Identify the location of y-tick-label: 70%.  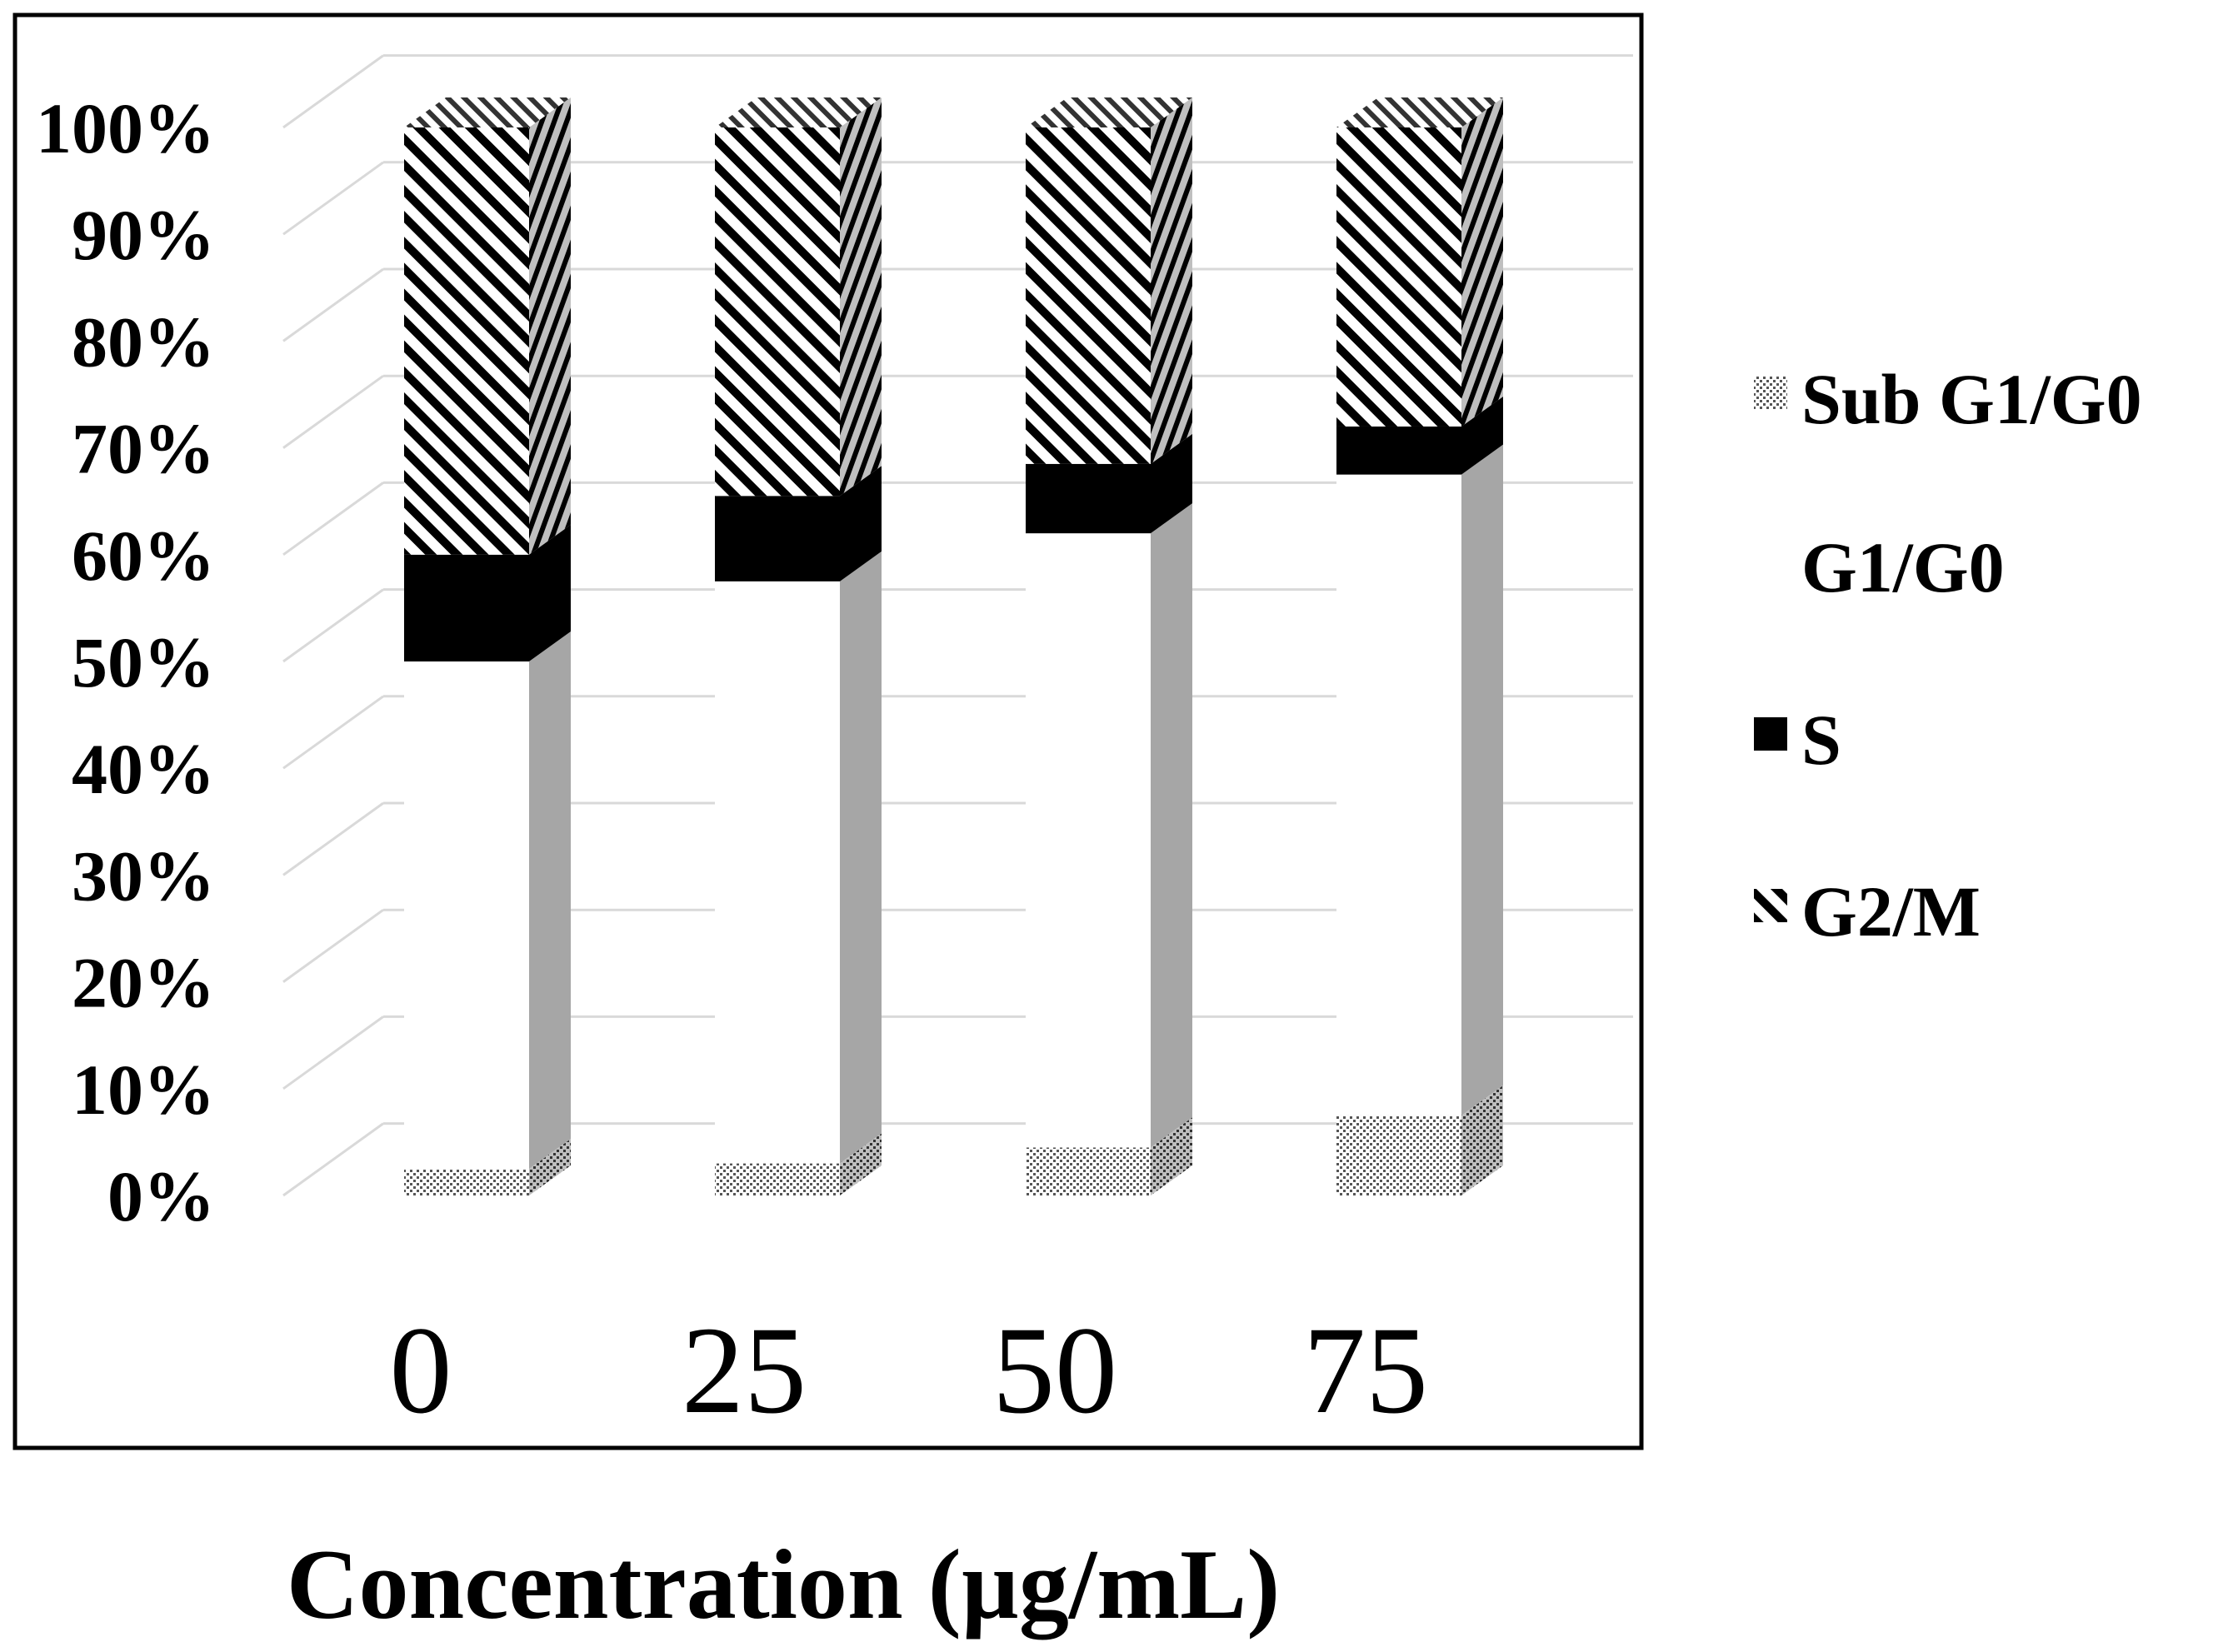
(143, 449).